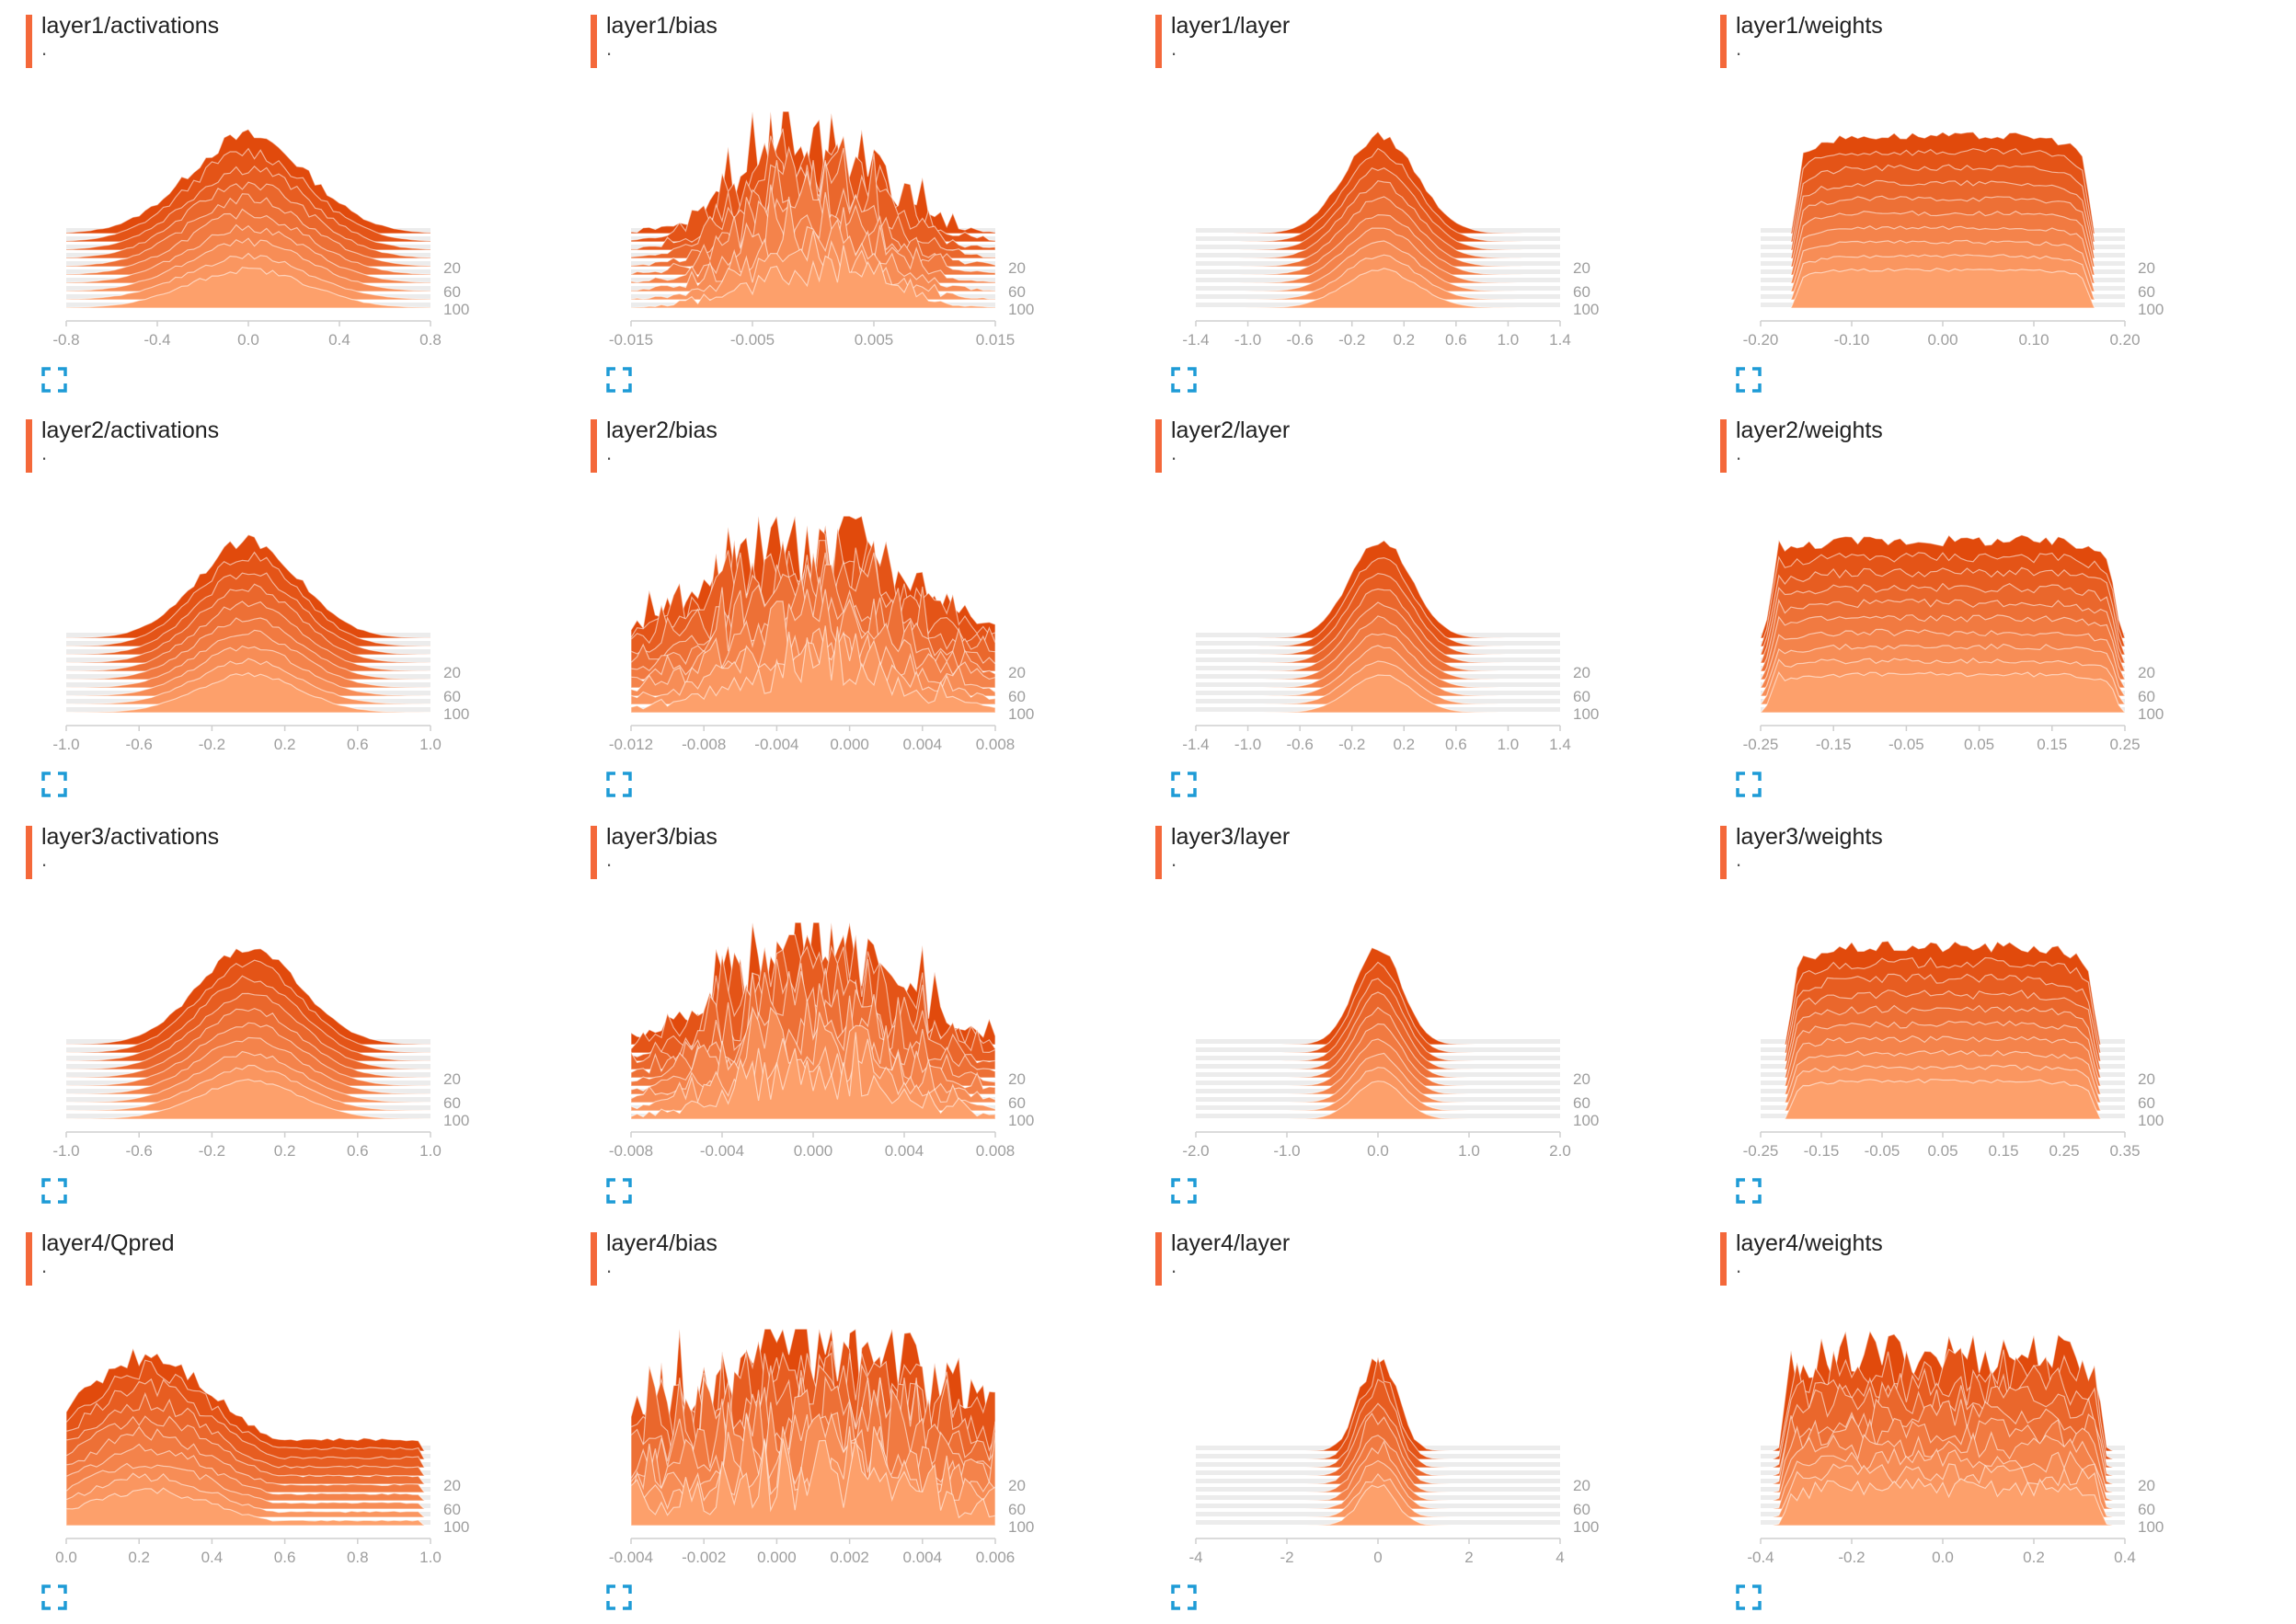  I want to click on histogram-card: layer4/Qpred. 20 60 100 0.0 0.2 0.4 0.6 0.8 1.0, so click(282, 1420).